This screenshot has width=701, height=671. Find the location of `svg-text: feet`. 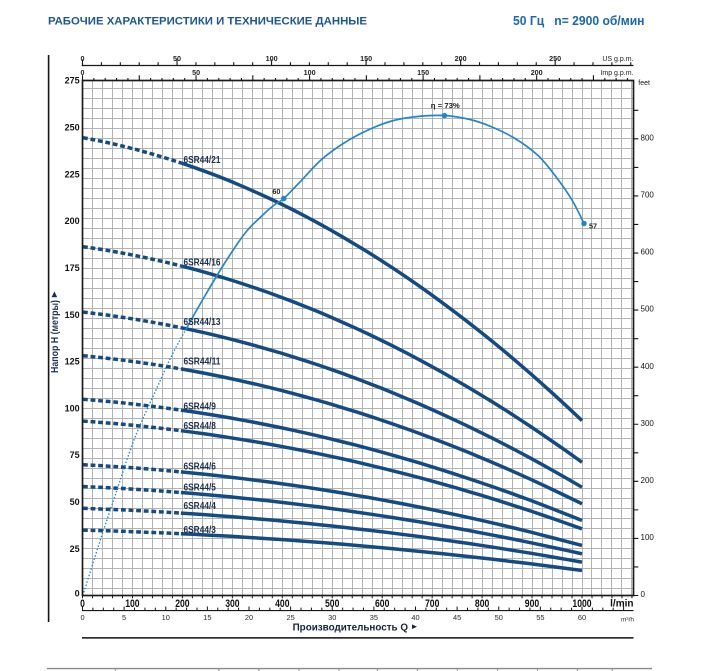

svg-text: feet is located at coordinates (644, 83).